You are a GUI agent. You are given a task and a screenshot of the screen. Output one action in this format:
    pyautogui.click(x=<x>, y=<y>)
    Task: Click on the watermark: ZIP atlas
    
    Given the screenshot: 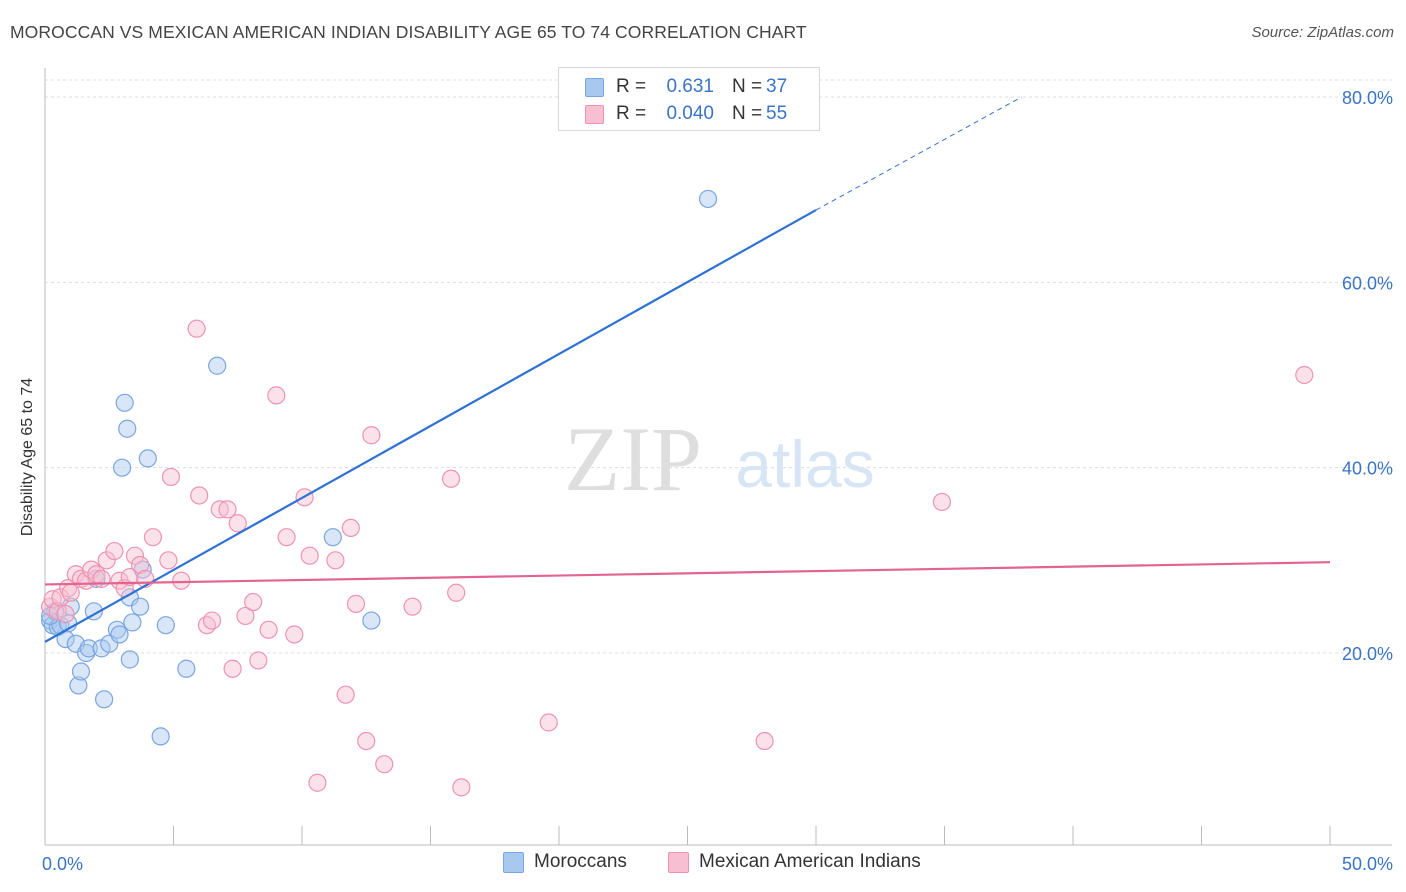 What is the action you would take?
    pyautogui.click(x=719, y=459)
    